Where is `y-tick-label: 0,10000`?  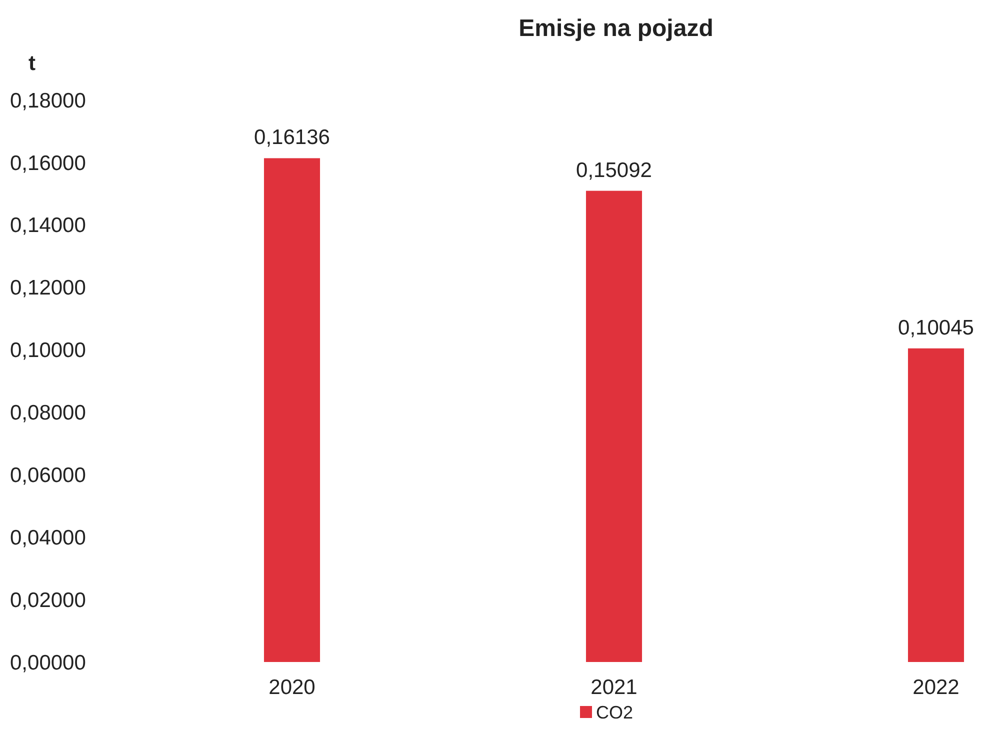 y-tick-label: 0,10000 is located at coordinates (48, 350).